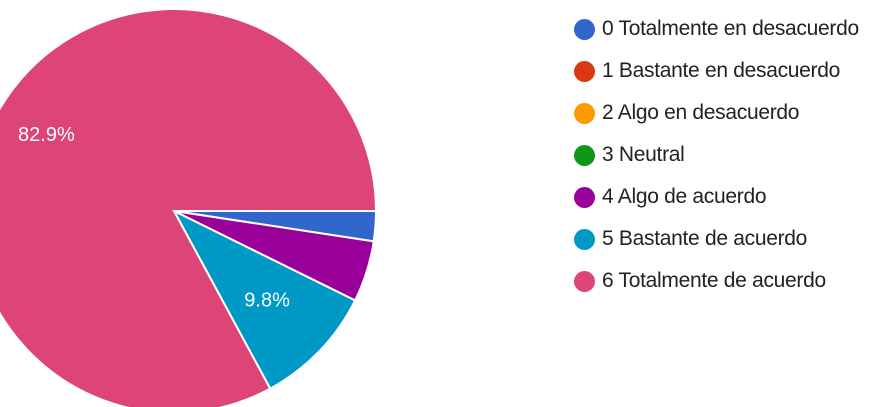 The width and height of the screenshot is (895, 407). I want to click on legend-item-0: 0 Totalmente en desacuerdo, so click(716, 29).